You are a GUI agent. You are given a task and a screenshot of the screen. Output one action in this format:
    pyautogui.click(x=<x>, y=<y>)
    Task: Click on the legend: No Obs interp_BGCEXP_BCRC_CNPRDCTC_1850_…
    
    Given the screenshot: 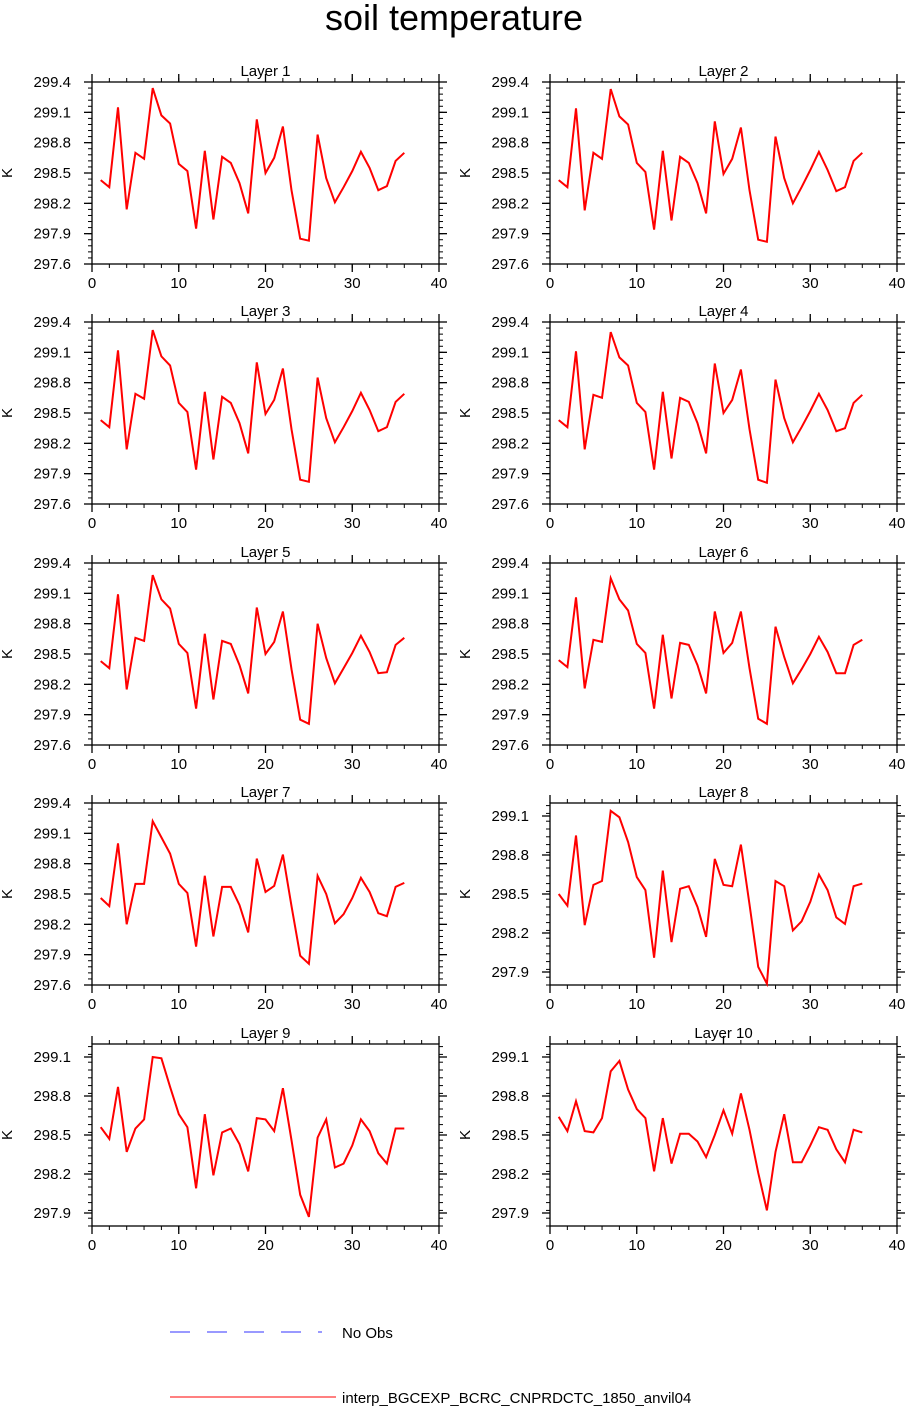 What is the action you would take?
    pyautogui.click(x=430, y=1366)
    